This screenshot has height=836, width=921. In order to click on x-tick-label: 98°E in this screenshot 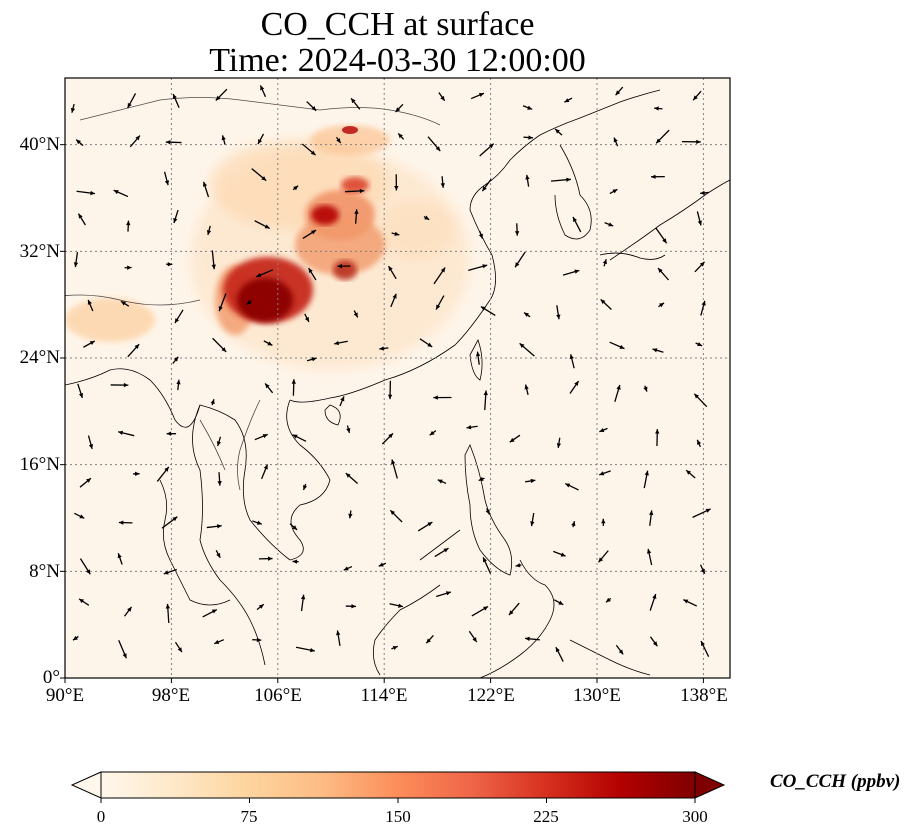, I will do `click(171, 695)`.